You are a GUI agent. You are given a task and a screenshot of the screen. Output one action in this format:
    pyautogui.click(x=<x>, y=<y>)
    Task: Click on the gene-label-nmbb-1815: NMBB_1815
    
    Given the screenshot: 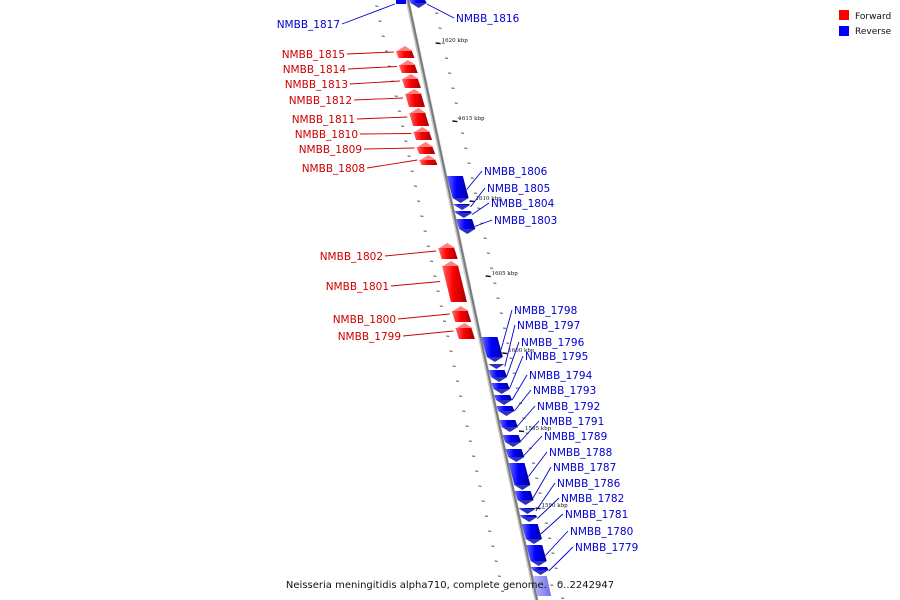 What is the action you would take?
    pyautogui.click(x=313, y=55)
    